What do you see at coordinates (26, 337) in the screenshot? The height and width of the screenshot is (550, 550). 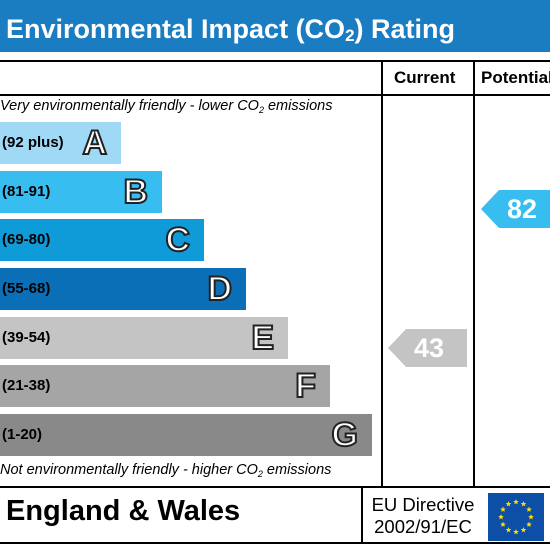 I see `band-e-range: (39-54)` at bounding box center [26, 337].